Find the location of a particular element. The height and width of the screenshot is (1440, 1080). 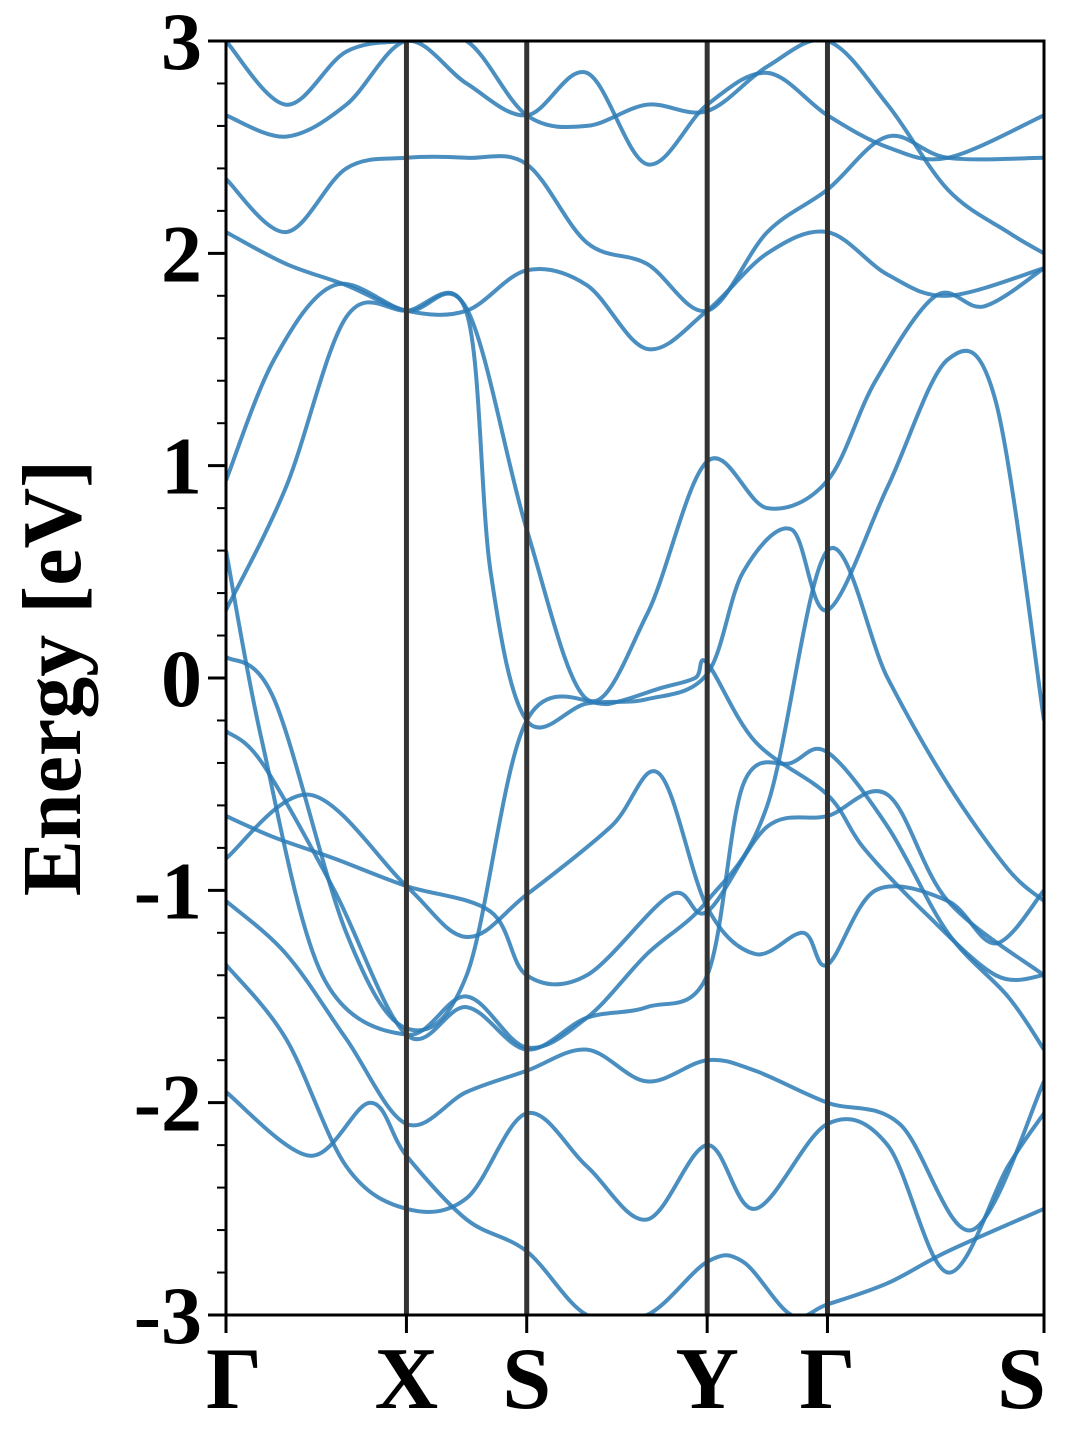

kpoint-label: Y is located at coordinates (707, 1379).